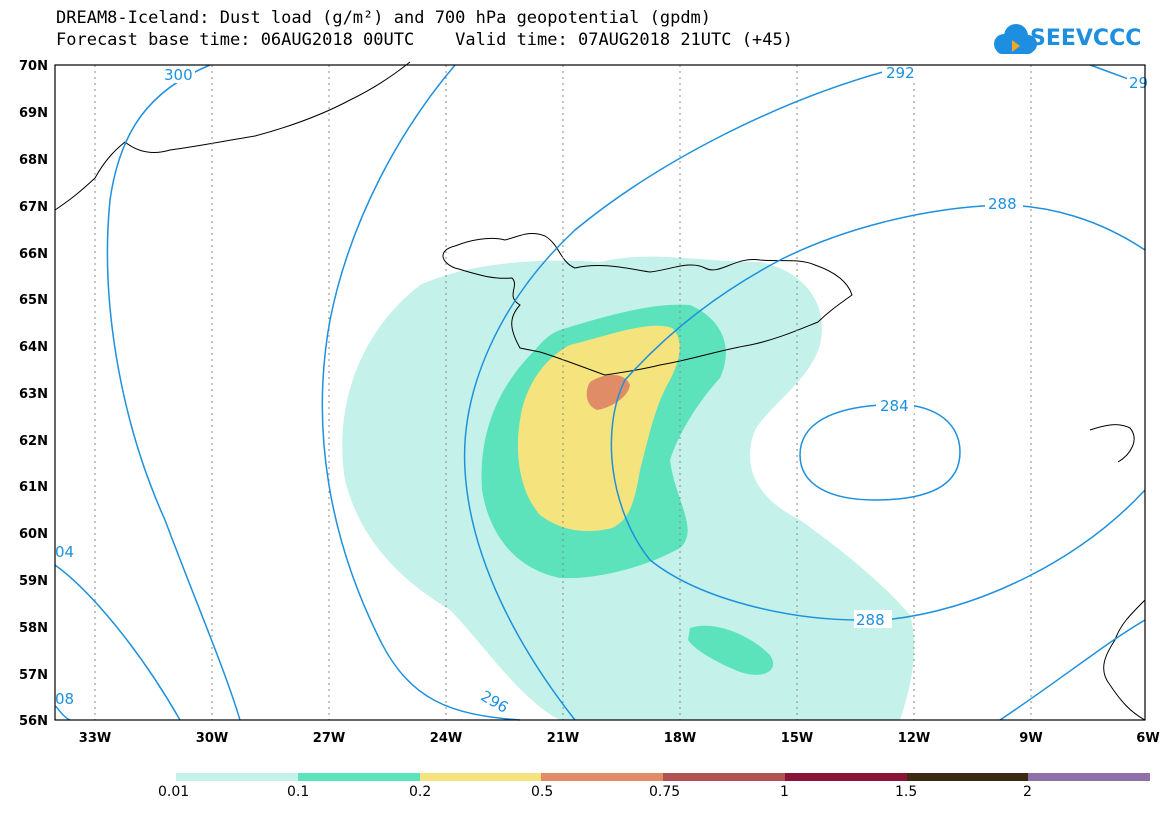 The width and height of the screenshot is (1175, 815). What do you see at coordinates (797, 738) in the screenshot?
I see `lon-label: 15W` at bounding box center [797, 738].